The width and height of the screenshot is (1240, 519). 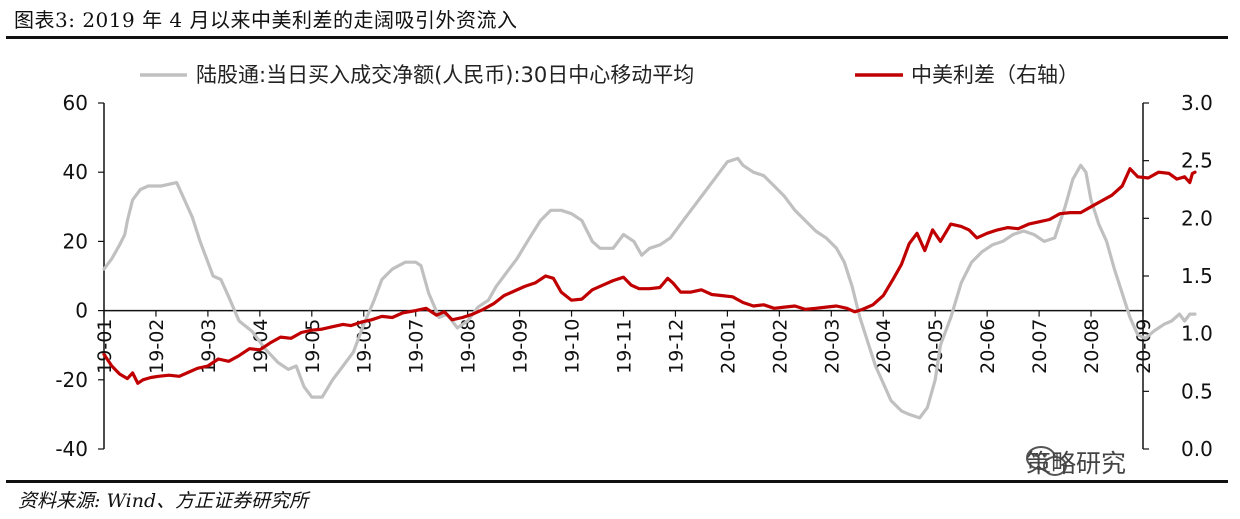 I want to click on y-right-tick-label: 2.0, so click(x=1197, y=218).